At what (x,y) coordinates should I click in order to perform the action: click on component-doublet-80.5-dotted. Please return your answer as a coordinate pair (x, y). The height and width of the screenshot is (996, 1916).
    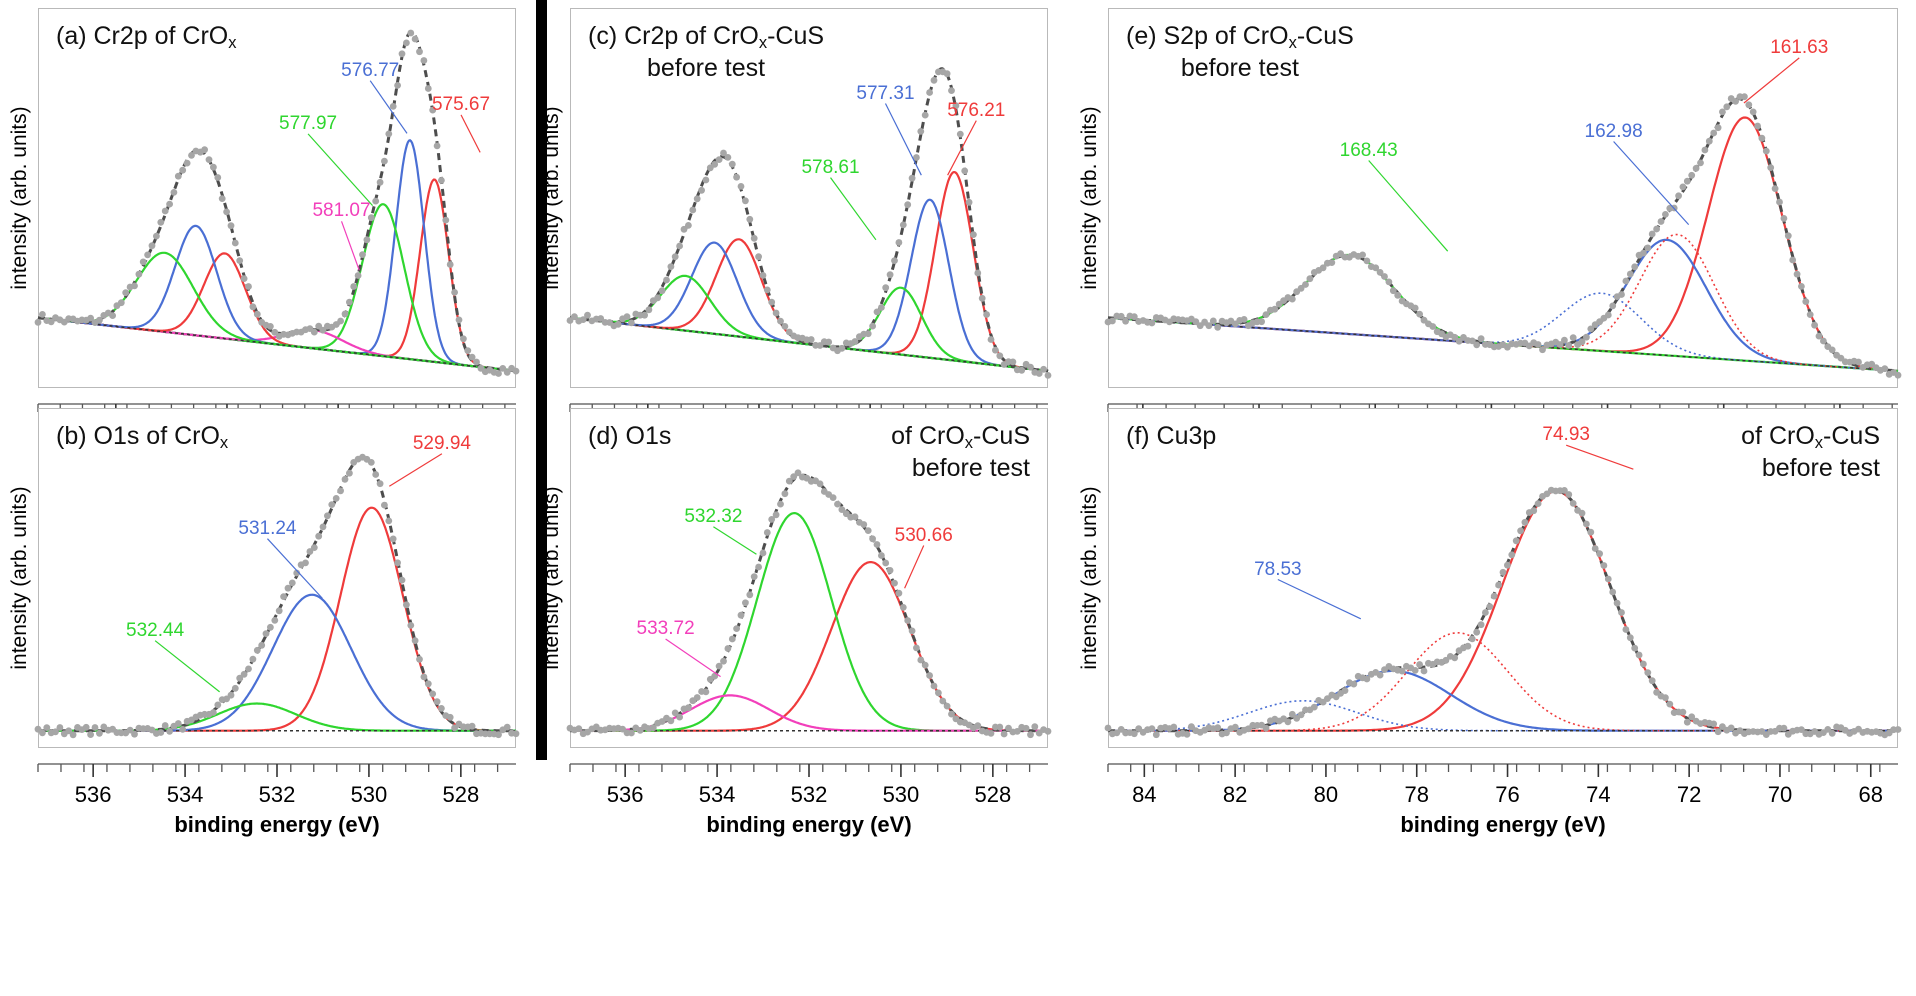
    Looking at the image, I should click on (1503, 716).